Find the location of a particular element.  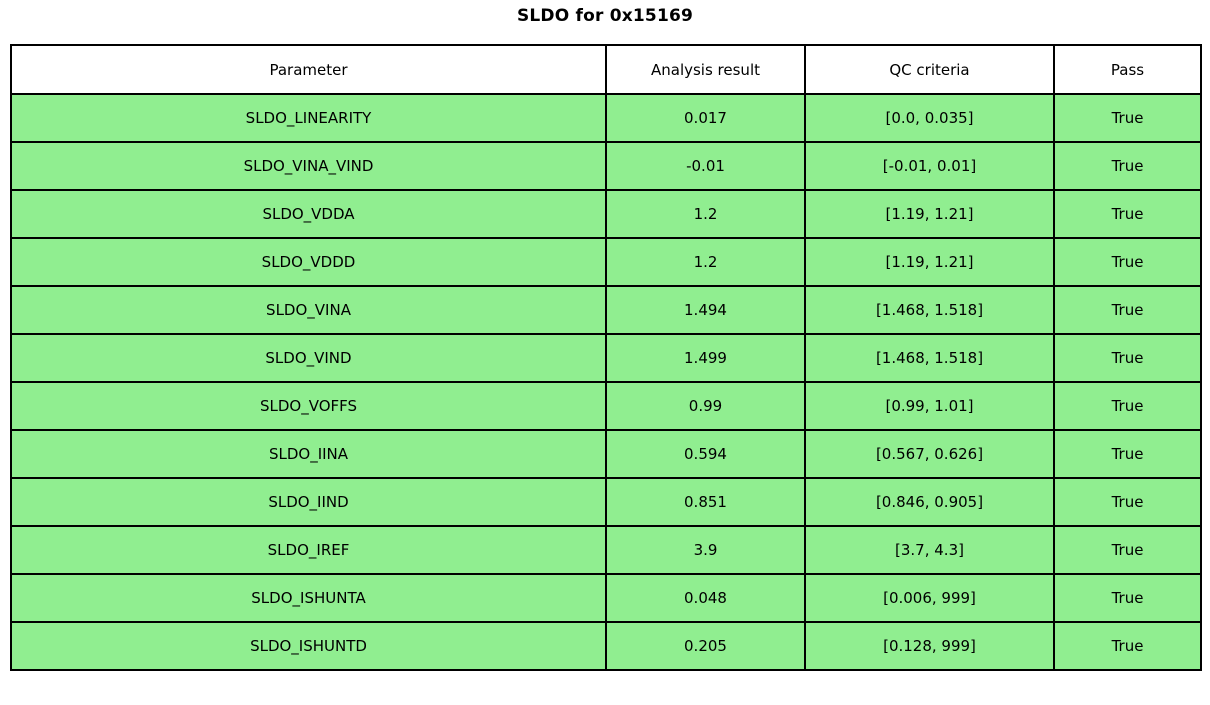

cell-qc: [0.846, 0.905] is located at coordinates (929, 502).